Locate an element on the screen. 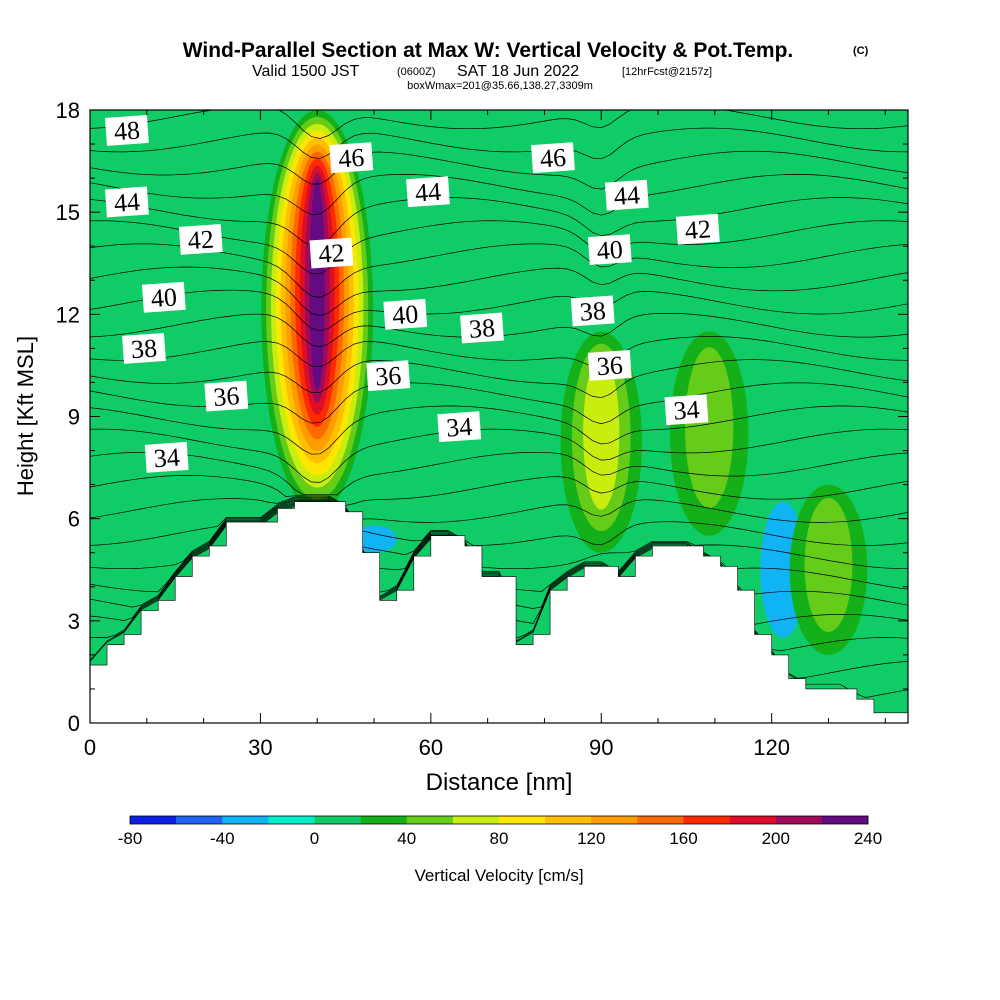 The height and width of the screenshot is (1000, 1000). theta-label-text: 42 is located at coordinates (201, 240).